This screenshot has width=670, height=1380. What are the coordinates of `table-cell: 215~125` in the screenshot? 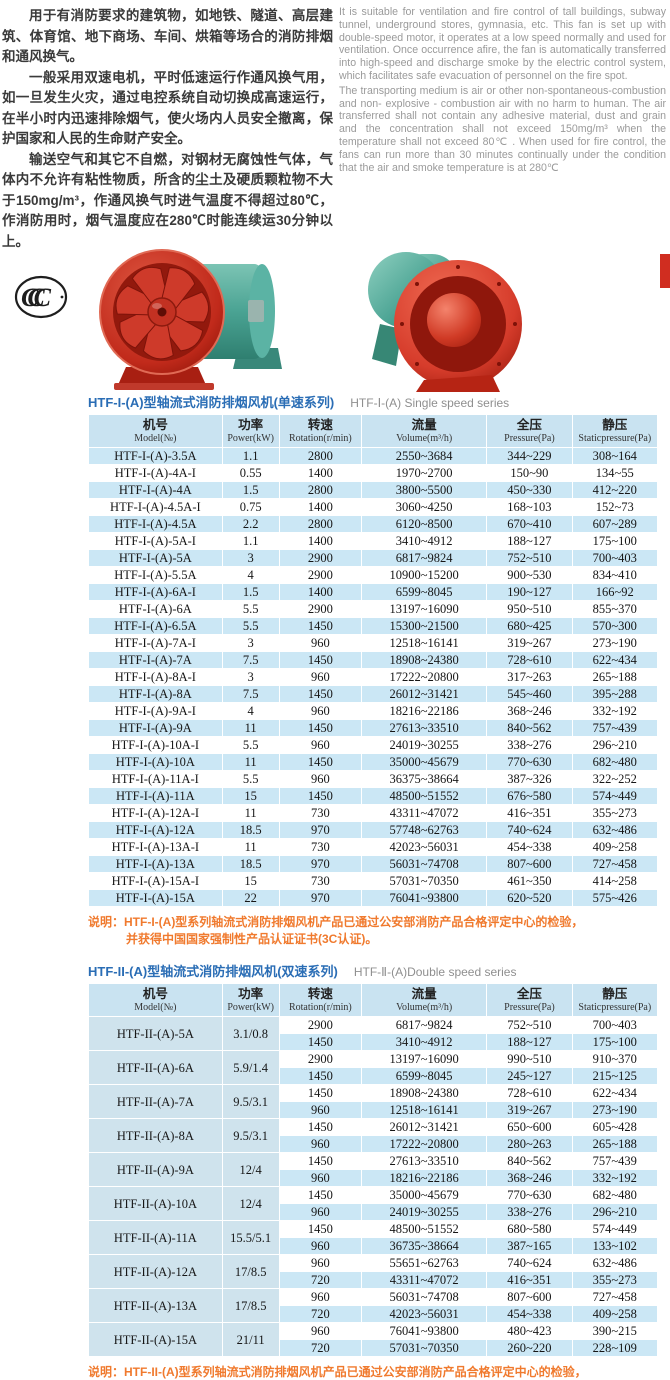 It's located at (615, 1076).